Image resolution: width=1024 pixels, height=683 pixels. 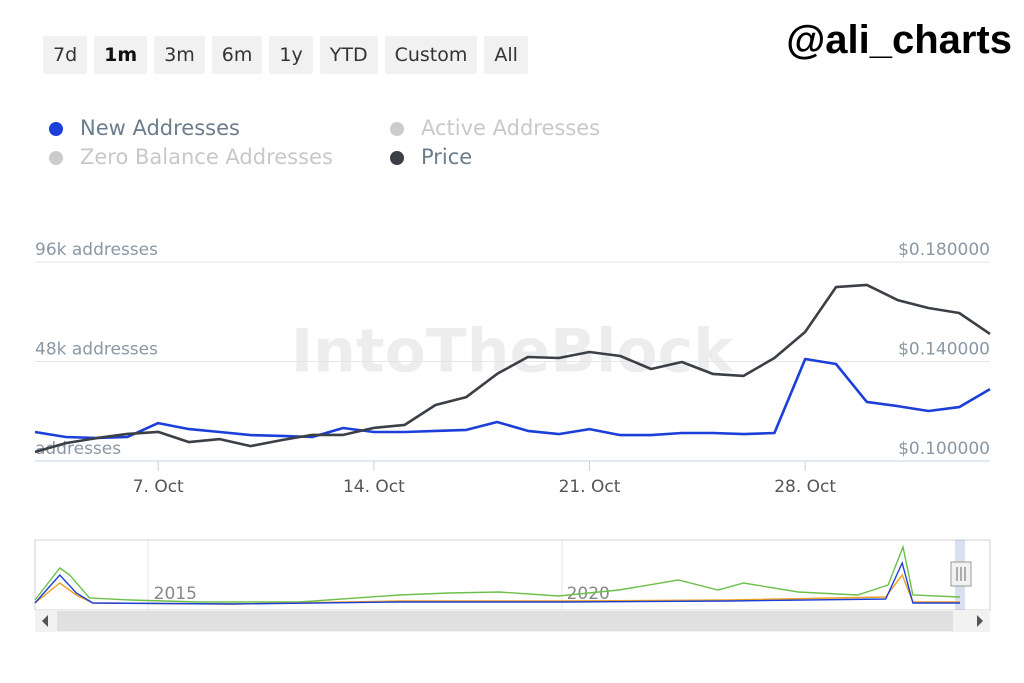 I want to click on x-tick-label: 7. Oct, so click(x=158, y=487).